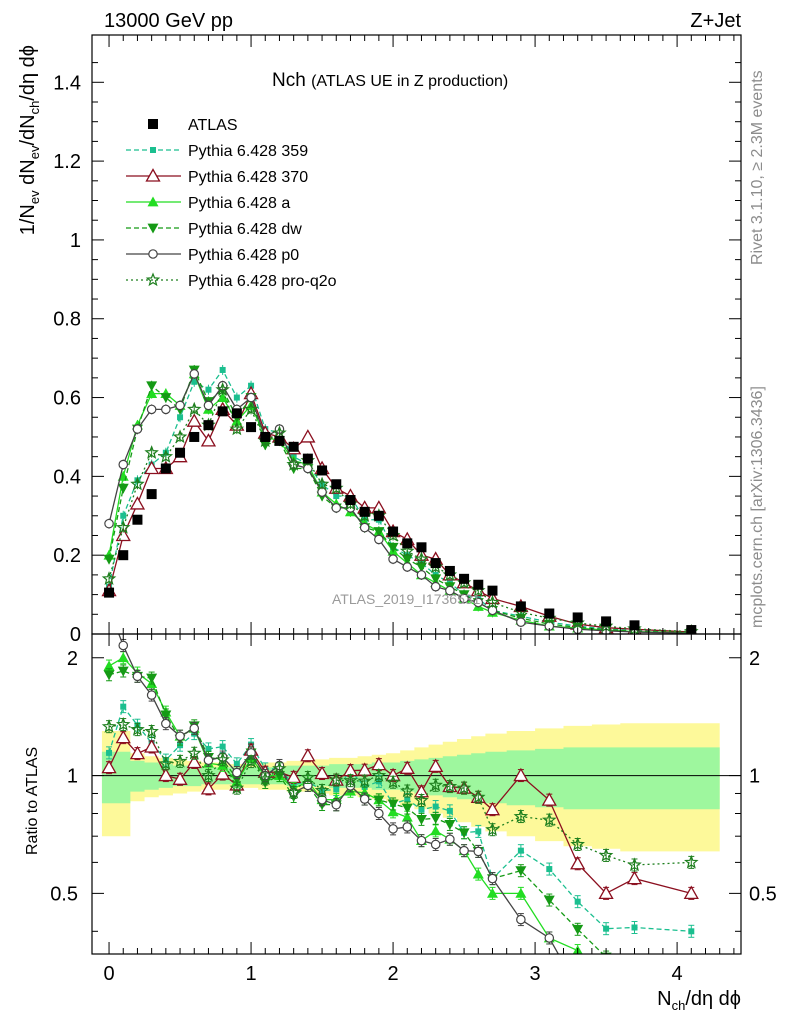  What do you see at coordinates (168, 21) in the screenshot?
I see `header-left: 13000 GeV pp` at bounding box center [168, 21].